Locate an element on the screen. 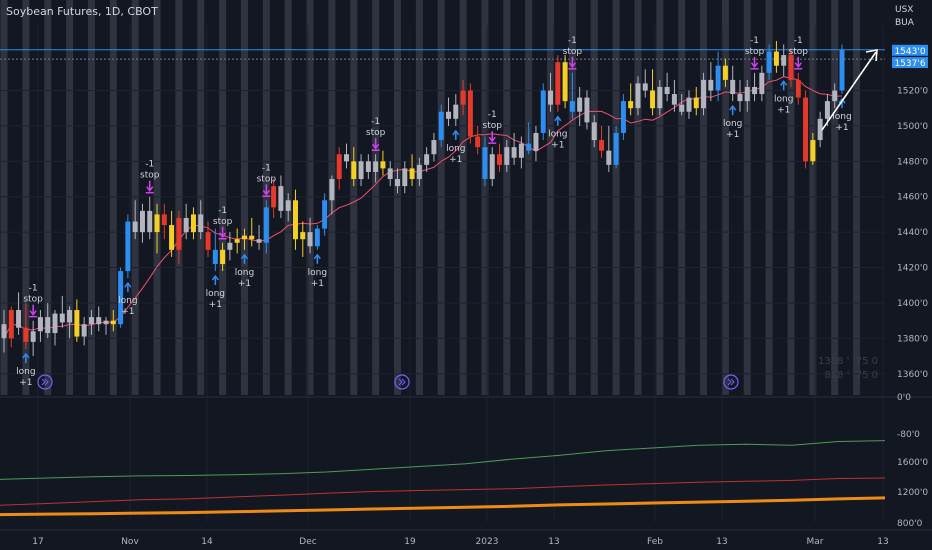 The height and width of the screenshot is (550, 932). projection-arrow-icon is located at coordinates (849, 91).